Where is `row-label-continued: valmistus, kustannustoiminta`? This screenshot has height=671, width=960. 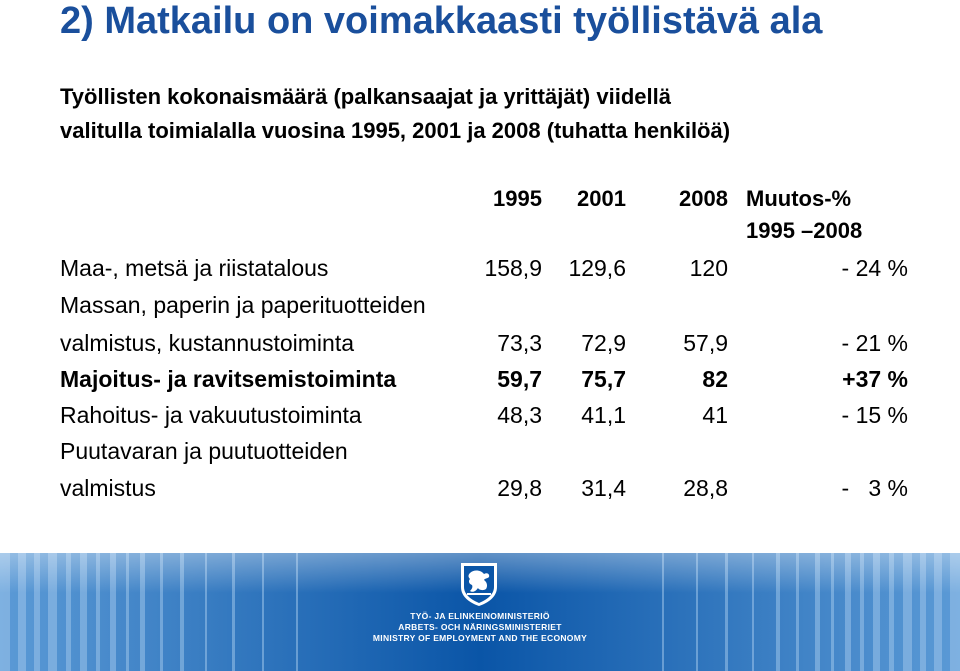
row-label-continued: valmistus, kustannustoiminta is located at coordinates (207, 343).